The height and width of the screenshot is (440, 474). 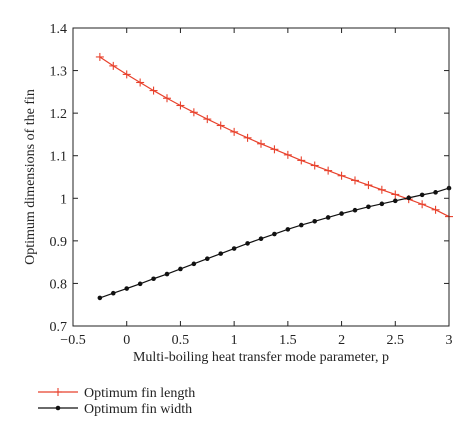 What do you see at coordinates (396, 340) in the screenshot?
I see `x-tick-label: 2.5` at bounding box center [396, 340].